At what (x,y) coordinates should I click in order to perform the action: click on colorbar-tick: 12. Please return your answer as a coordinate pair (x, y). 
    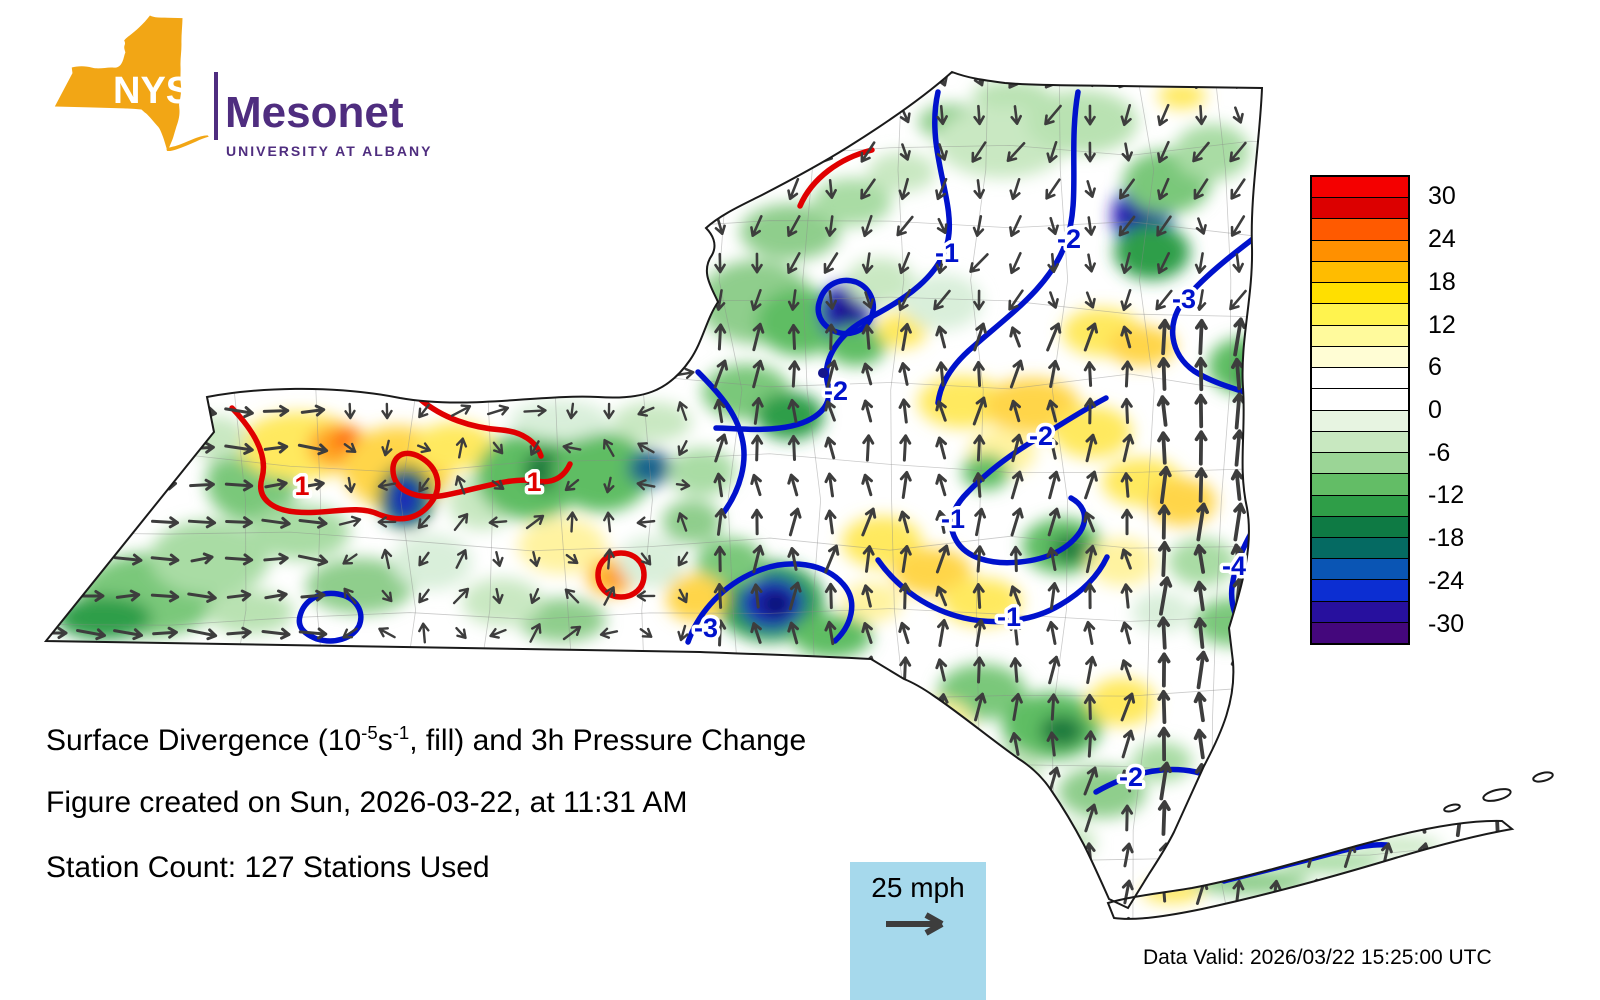
    Looking at the image, I should click on (1442, 324).